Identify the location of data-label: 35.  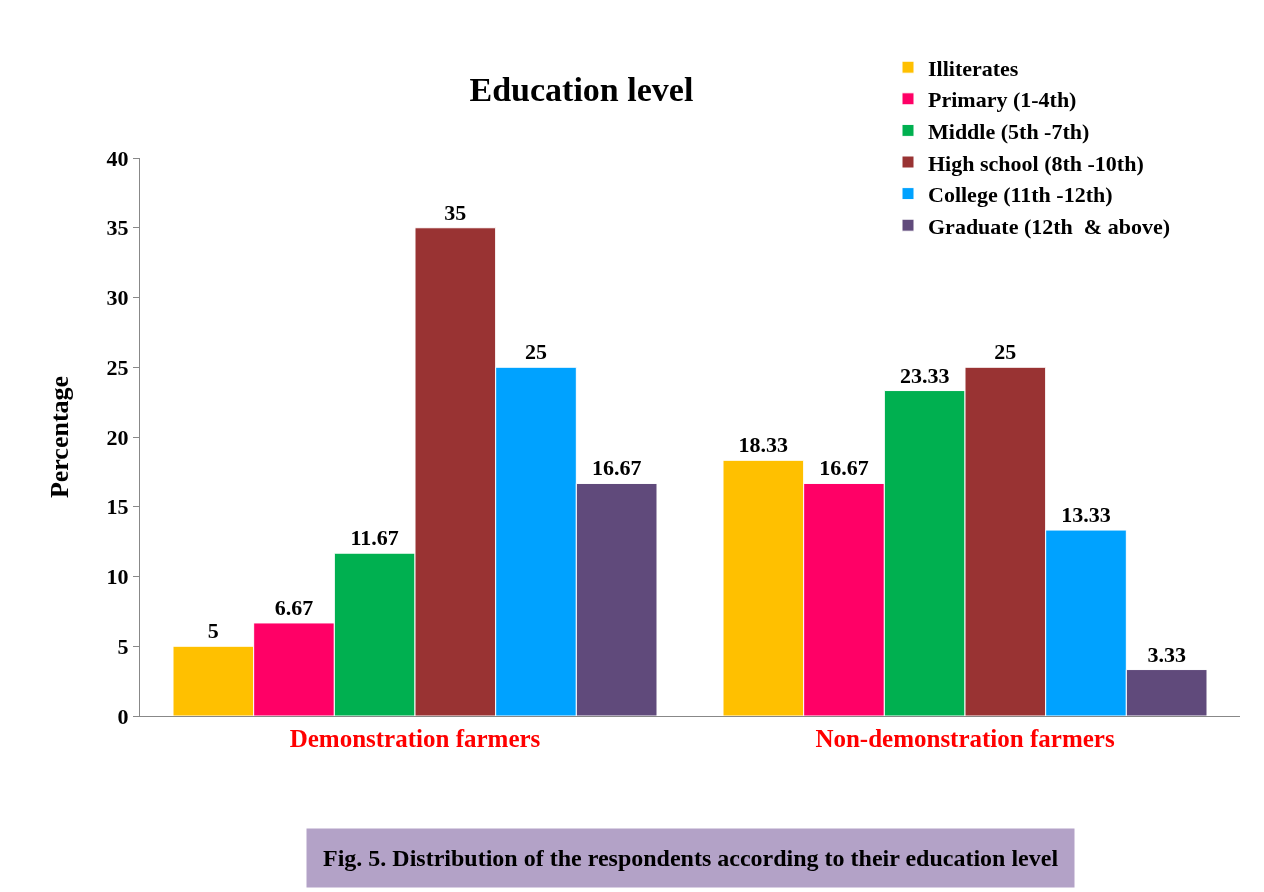
(455, 212).